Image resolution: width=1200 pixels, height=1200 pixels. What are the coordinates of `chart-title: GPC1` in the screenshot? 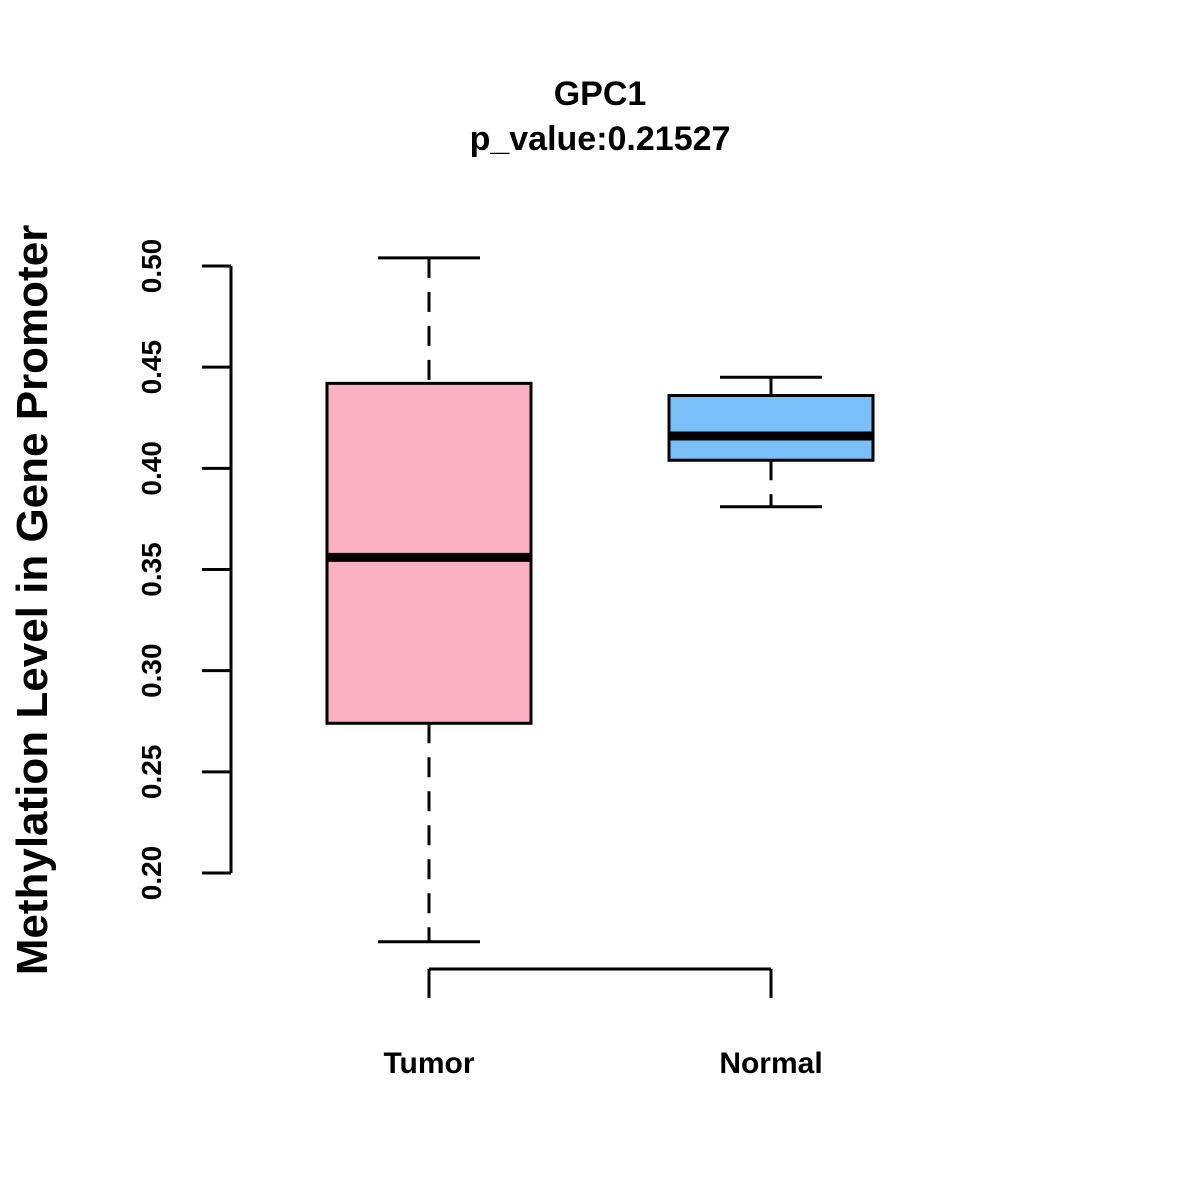 It's located at (600, 94).